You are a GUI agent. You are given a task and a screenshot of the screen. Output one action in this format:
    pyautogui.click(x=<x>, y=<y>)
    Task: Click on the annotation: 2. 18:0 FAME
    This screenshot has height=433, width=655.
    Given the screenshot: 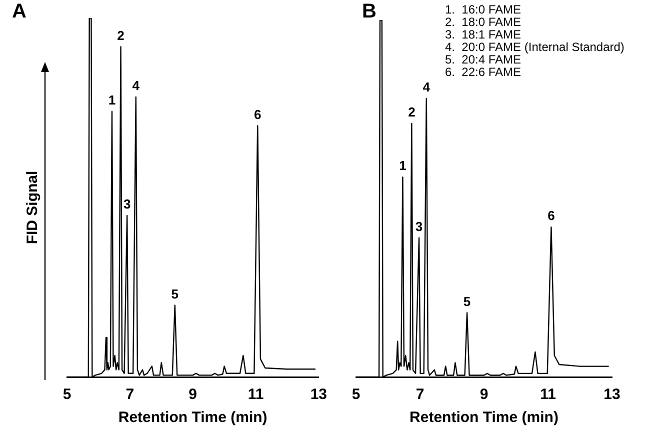 What is the action you would take?
    pyautogui.click(x=483, y=21)
    